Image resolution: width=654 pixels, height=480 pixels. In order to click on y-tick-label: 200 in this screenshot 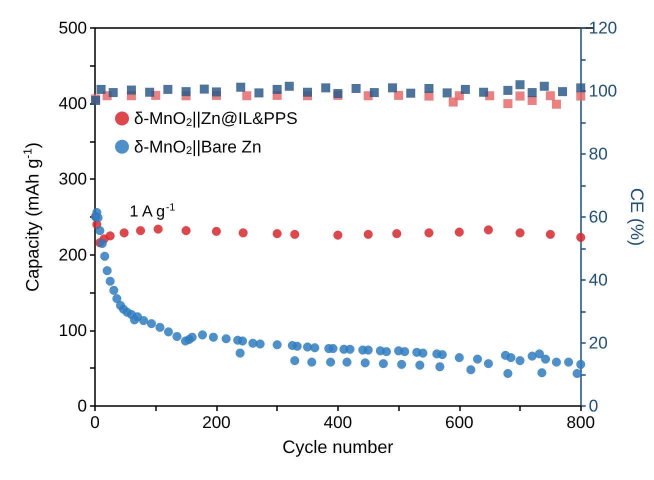, I will do `click(72, 254)`.